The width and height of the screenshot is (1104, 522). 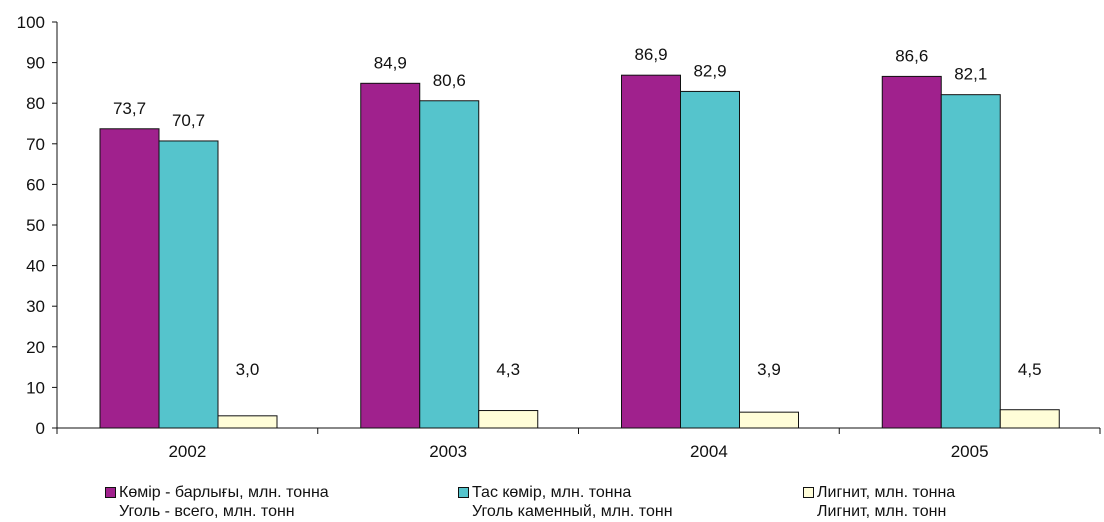 What do you see at coordinates (224, 492) in the screenshot?
I see `legend-label-kz: Көмір - барлығы, млн. тонна` at bounding box center [224, 492].